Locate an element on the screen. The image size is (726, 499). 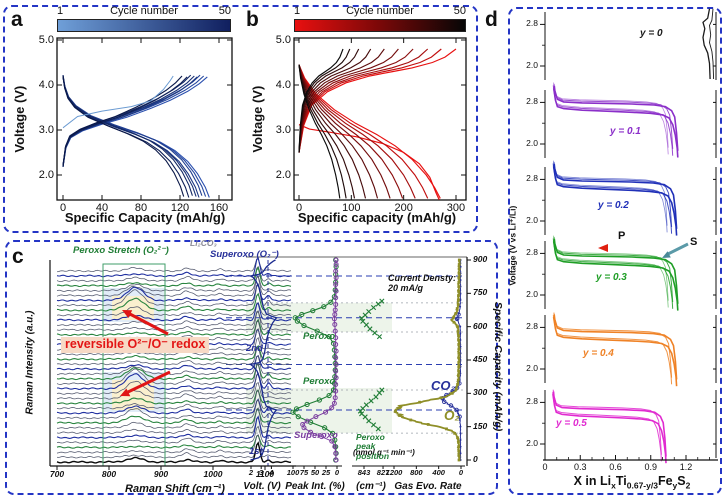
panel-b-colorbar-title: Cycle number is located at coordinates (380, 11).